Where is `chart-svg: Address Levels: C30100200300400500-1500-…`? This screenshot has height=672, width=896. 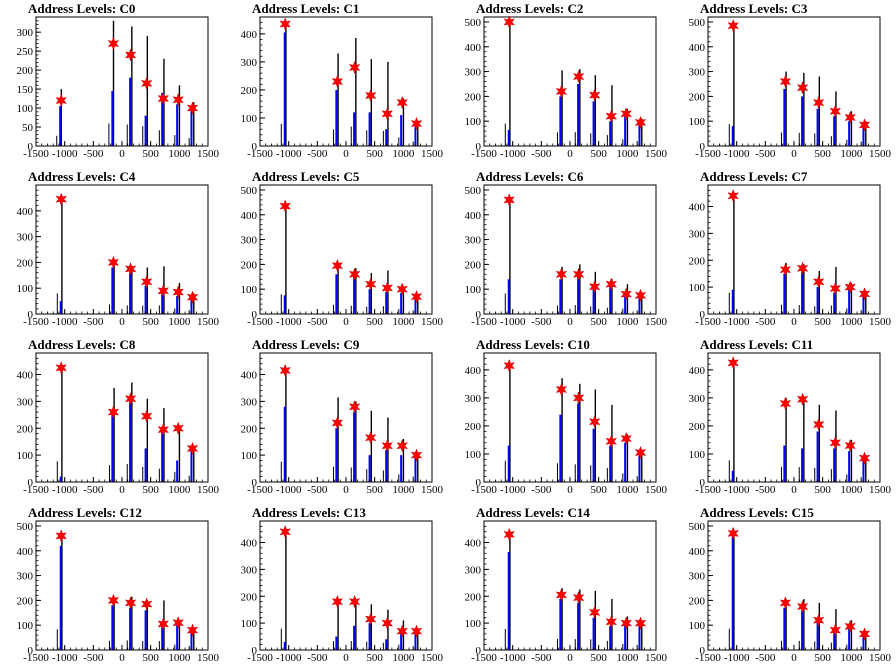
chart-svg: Address Levels: C30100200300400500-1500-… is located at coordinates (790, 80).